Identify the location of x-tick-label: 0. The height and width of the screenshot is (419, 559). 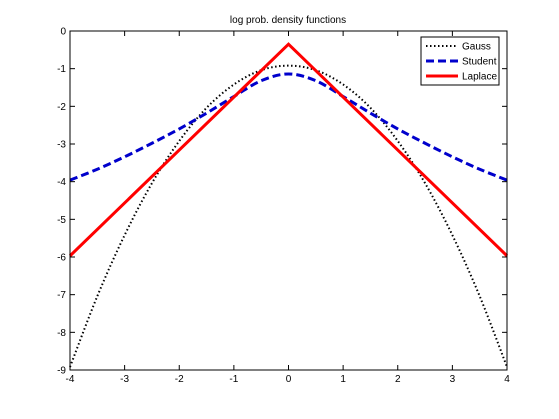
(289, 379).